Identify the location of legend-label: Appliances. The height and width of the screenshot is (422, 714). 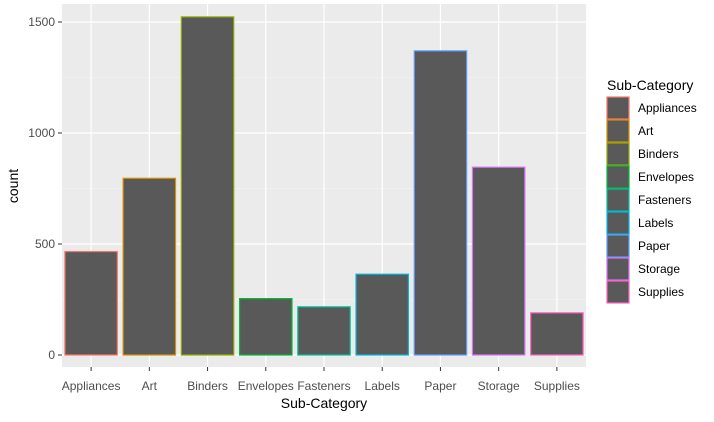
(667, 108).